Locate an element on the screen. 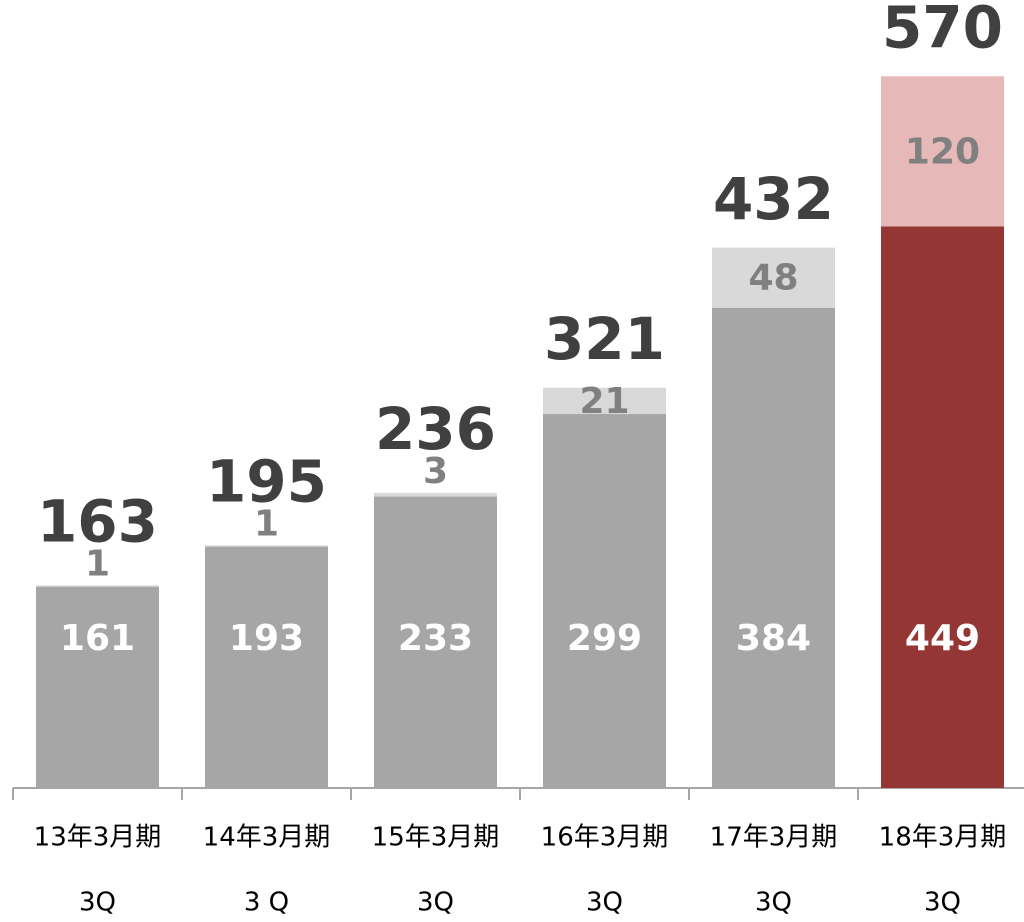 This screenshot has width=1024, height=922. x-tick-label: 3 Q is located at coordinates (266, 903).